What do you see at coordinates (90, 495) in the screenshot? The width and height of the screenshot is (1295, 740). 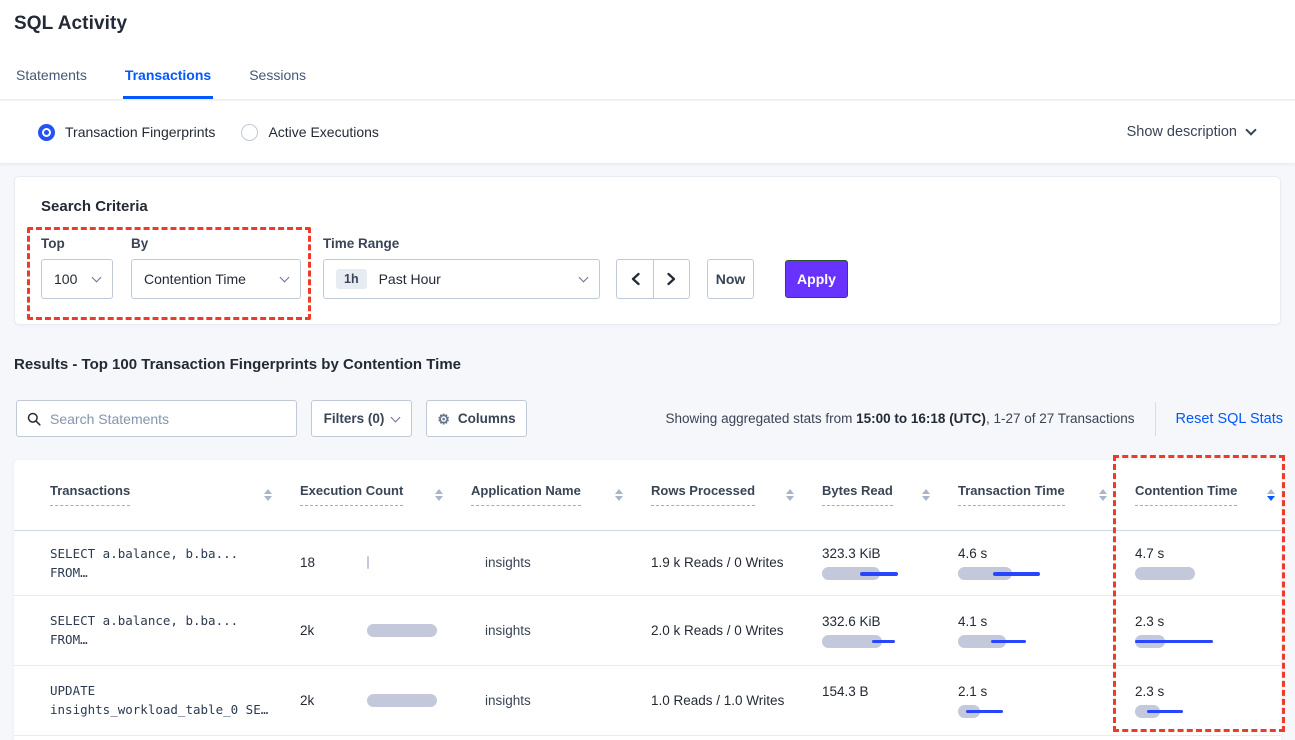 I see `column-header-transactions: Transactions` at bounding box center [90, 495].